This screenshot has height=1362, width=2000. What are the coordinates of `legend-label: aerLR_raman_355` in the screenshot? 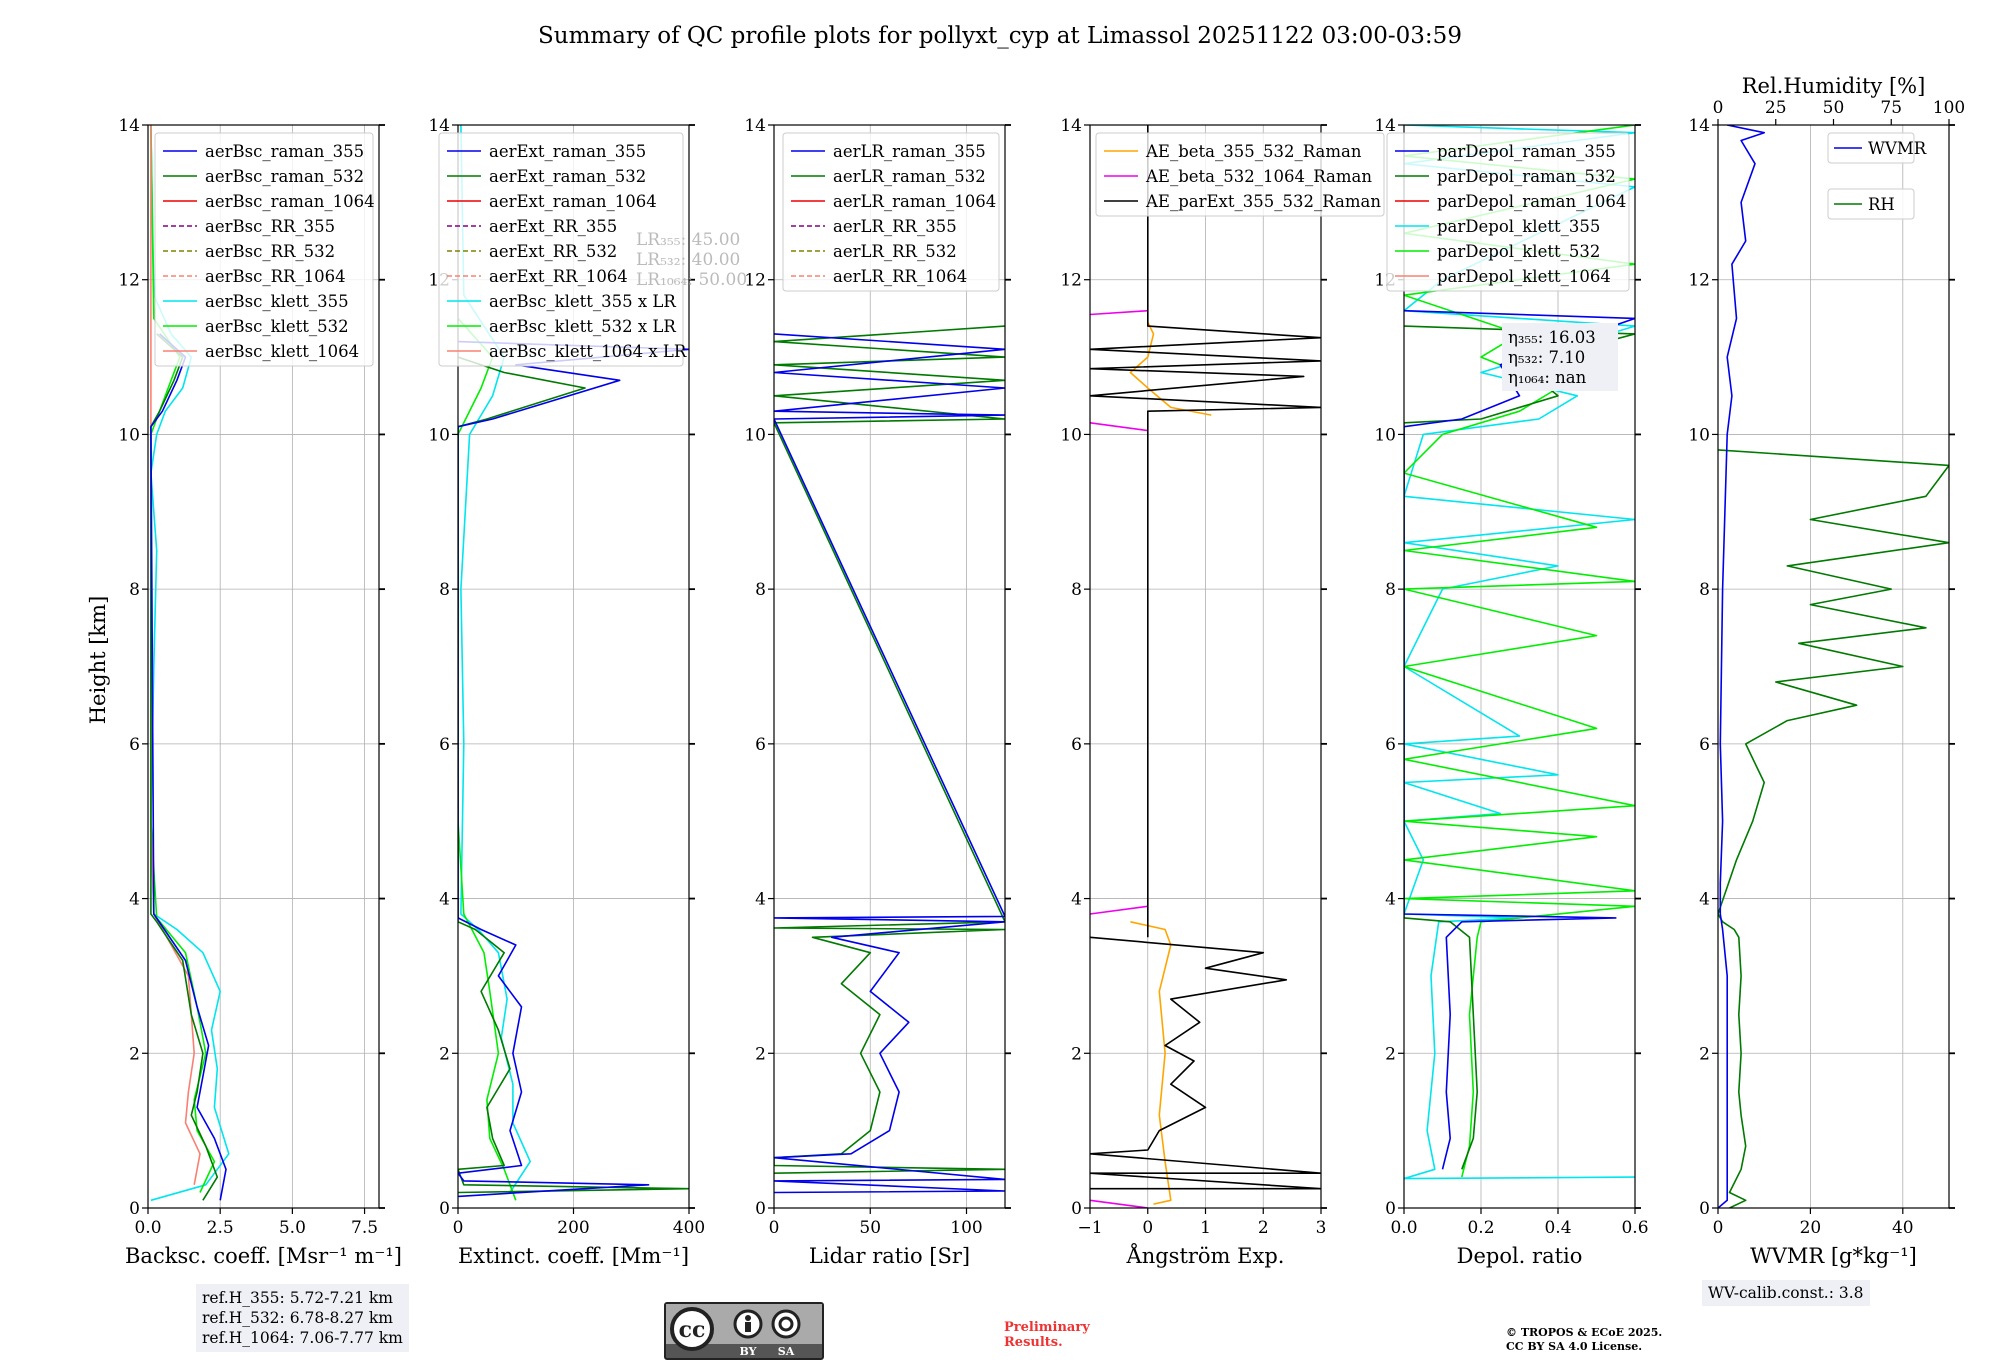 It's located at (909, 151).